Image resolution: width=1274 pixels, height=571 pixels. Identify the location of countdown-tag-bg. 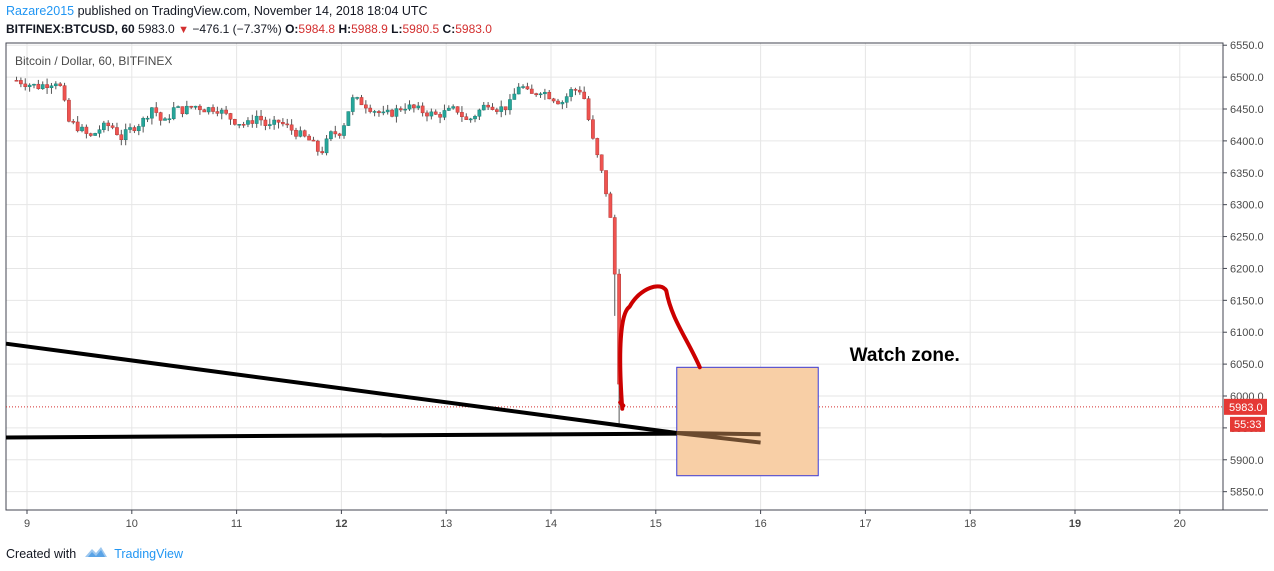
(1247, 424).